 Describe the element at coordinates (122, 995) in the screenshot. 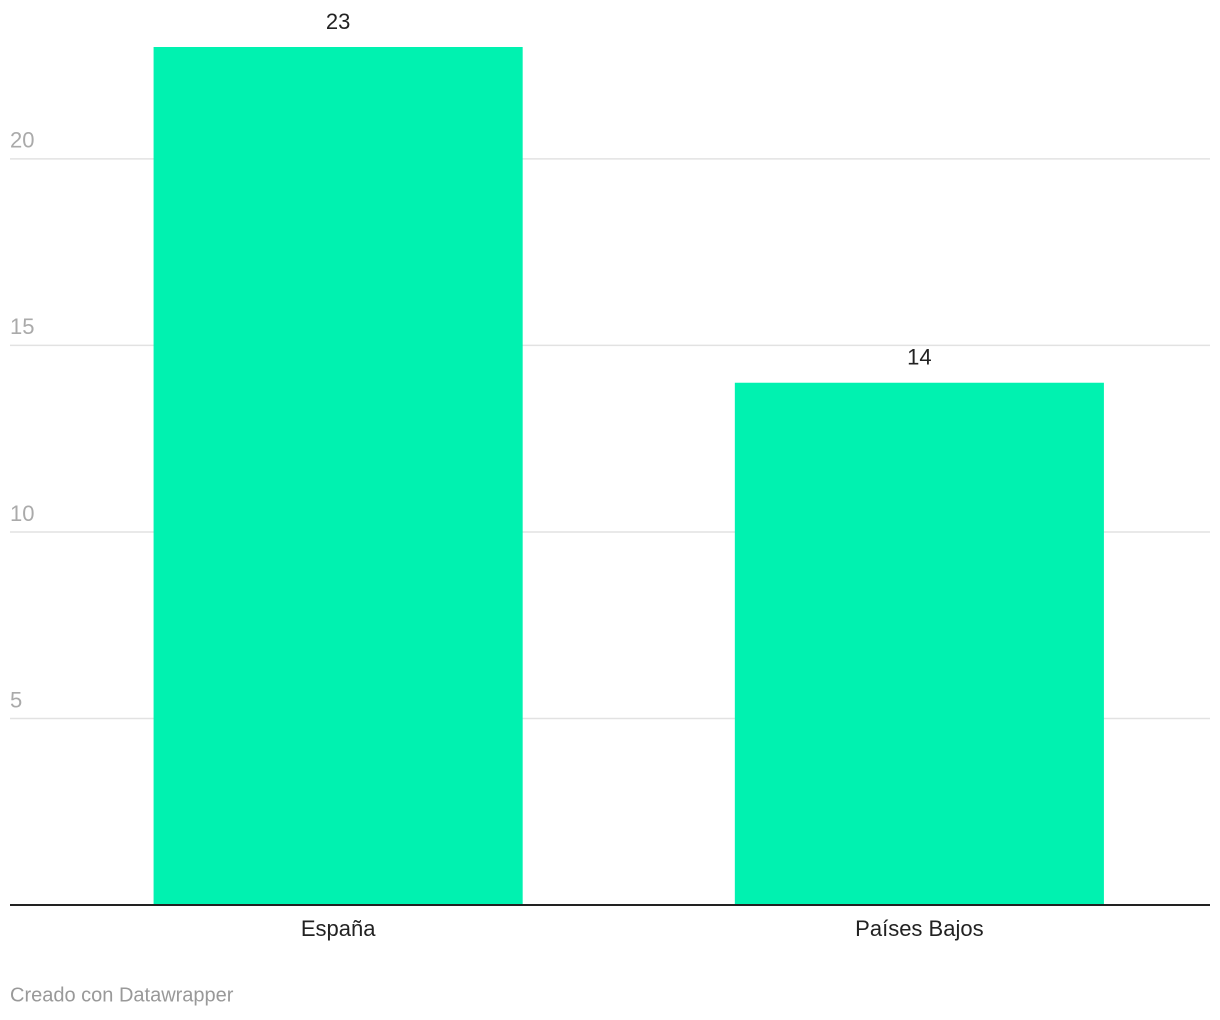

I see `credit: Creado con Datawrapper` at that location.